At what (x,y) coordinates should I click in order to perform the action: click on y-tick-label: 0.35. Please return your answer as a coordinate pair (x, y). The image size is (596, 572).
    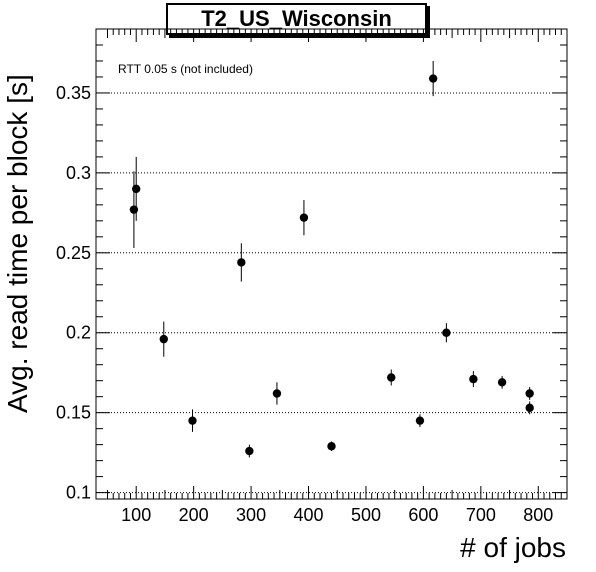
    Looking at the image, I should click on (73, 93).